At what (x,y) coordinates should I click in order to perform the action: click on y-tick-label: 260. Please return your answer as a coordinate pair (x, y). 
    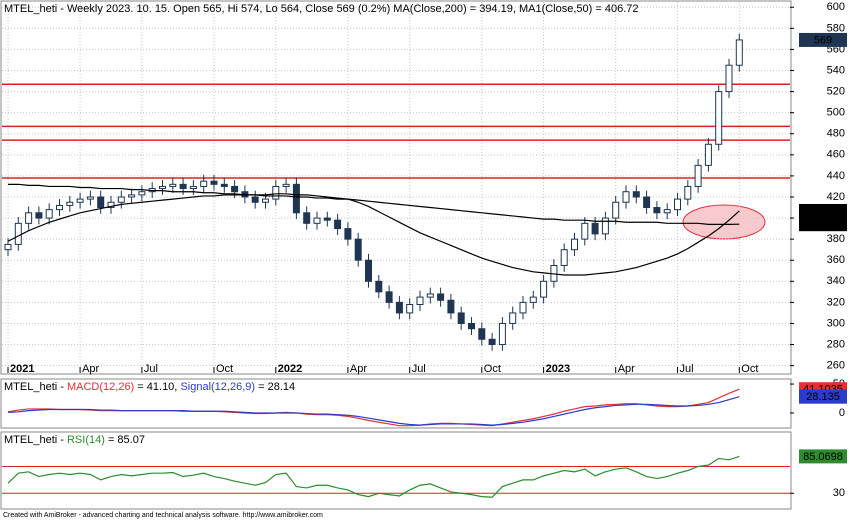
    Looking at the image, I should click on (836, 366).